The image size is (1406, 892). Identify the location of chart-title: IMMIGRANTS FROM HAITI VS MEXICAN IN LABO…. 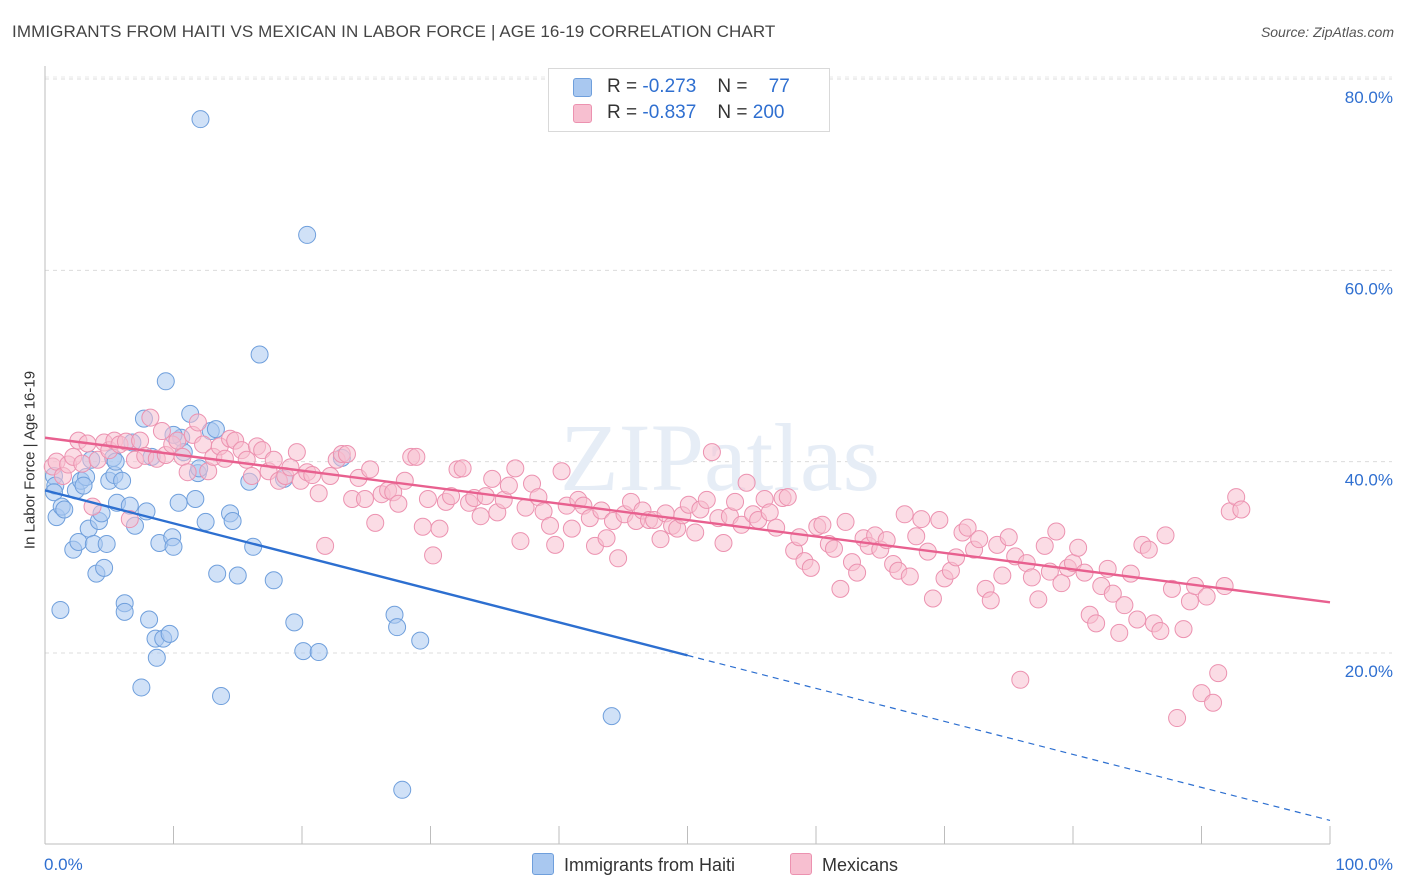
(394, 31).